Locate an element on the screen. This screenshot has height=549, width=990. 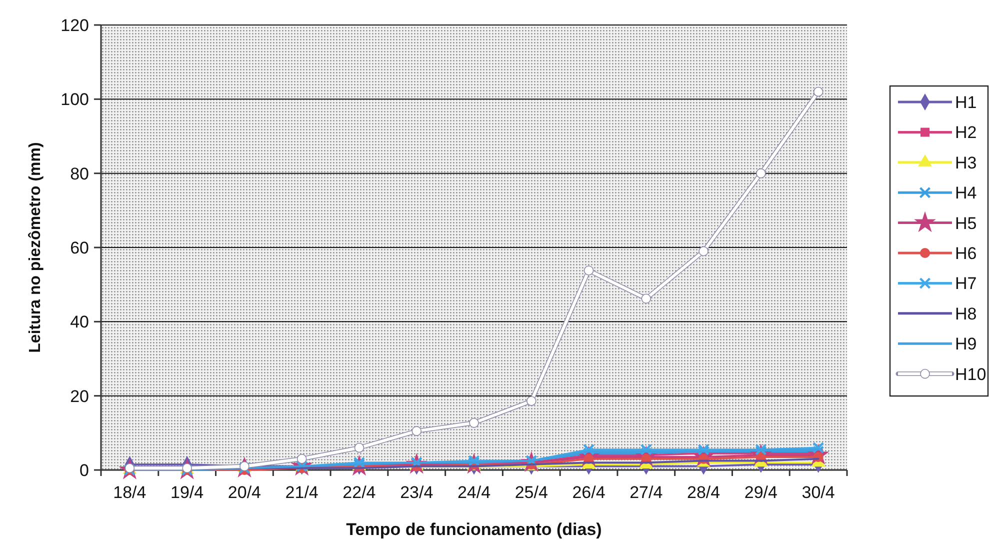
y-tick-label: 0 is located at coordinates (84, 470).